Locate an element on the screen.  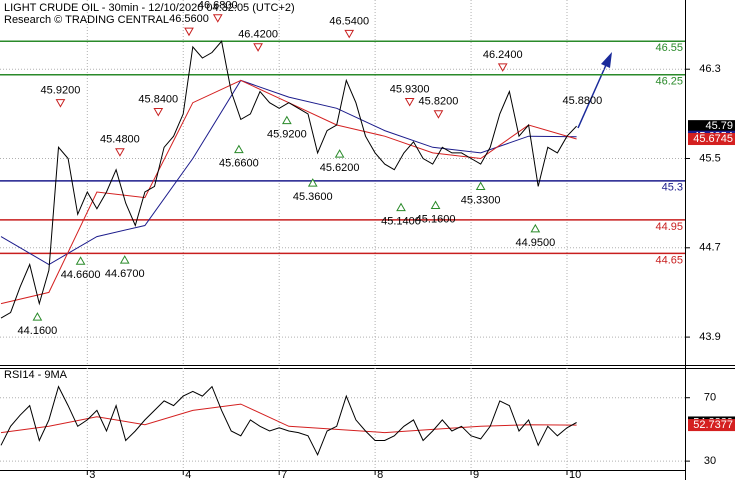
level-label: 45.3 is located at coordinates (672, 188).